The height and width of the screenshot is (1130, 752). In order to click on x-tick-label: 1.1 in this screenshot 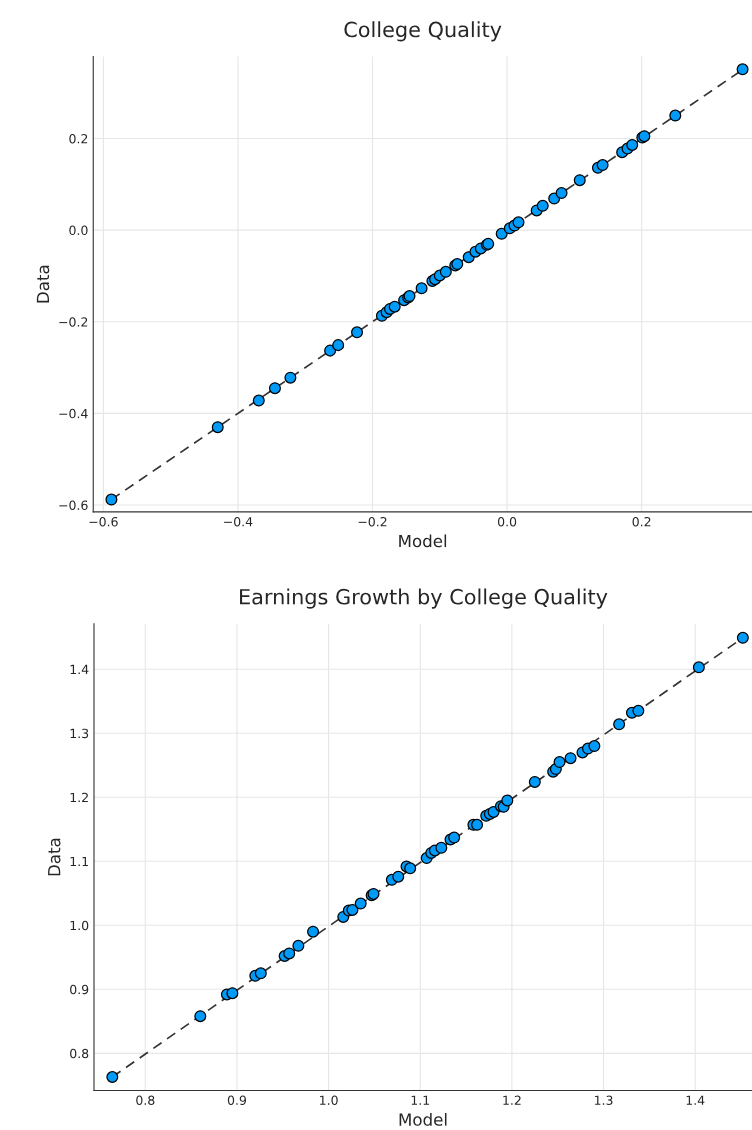, I will do `click(420, 1100)`.